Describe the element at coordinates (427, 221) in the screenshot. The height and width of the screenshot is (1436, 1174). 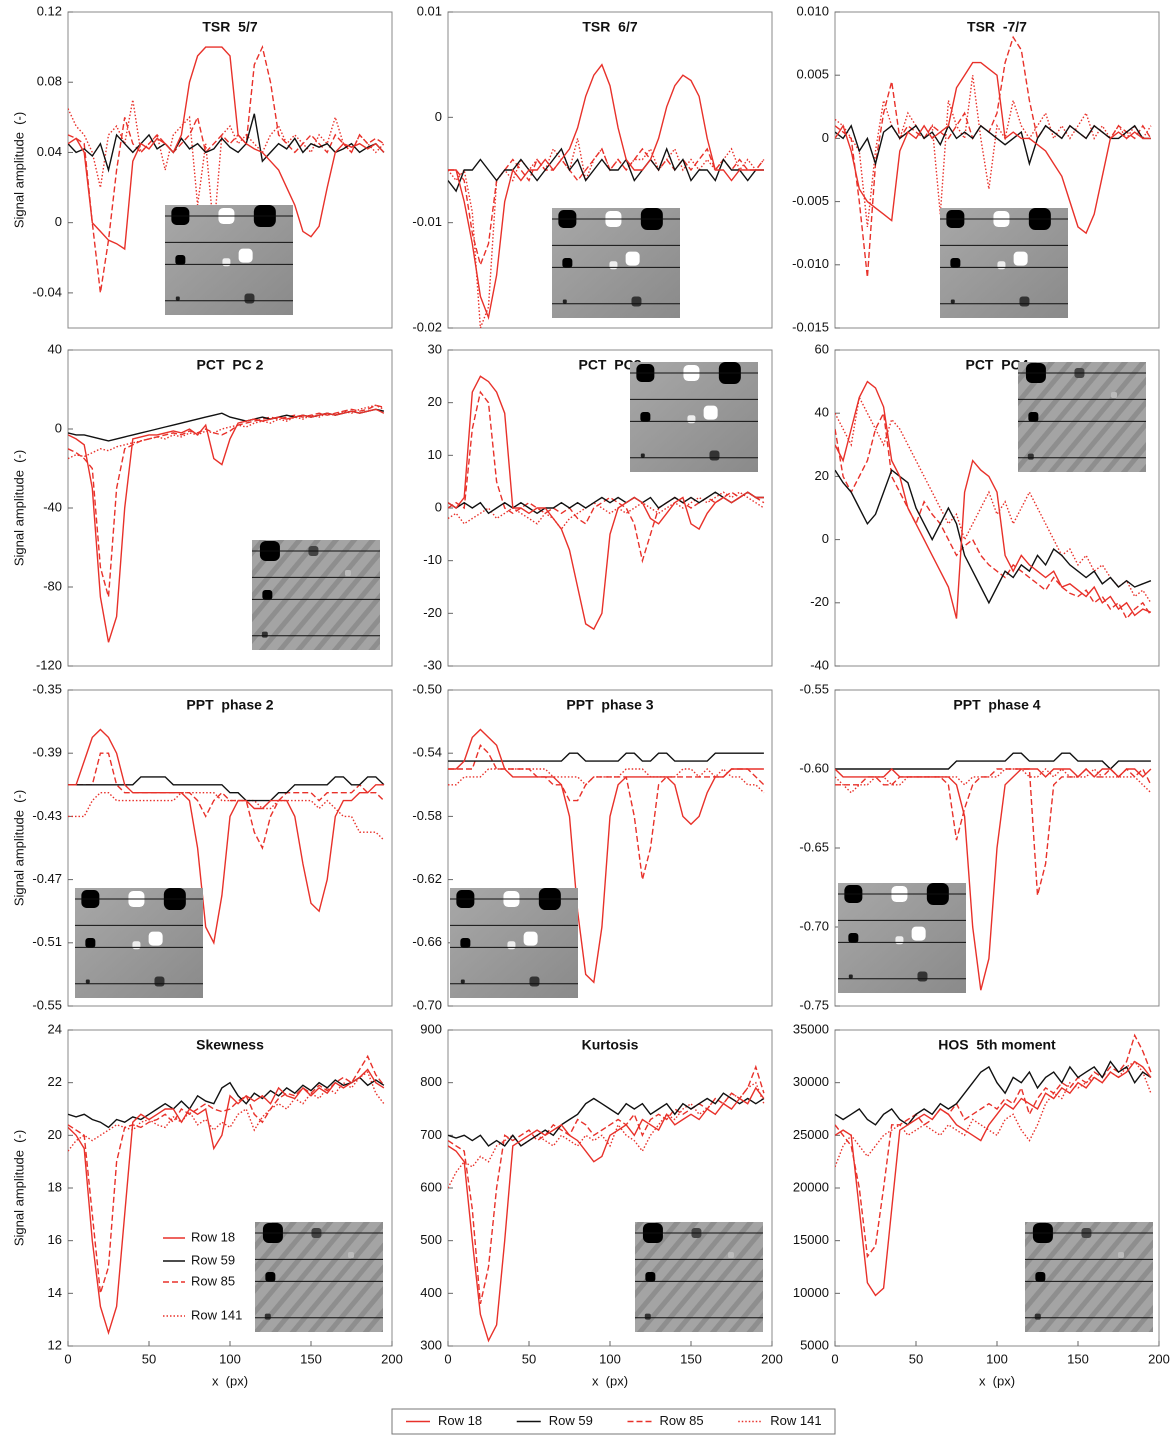
I see `y-tick-label: -0.01` at that location.